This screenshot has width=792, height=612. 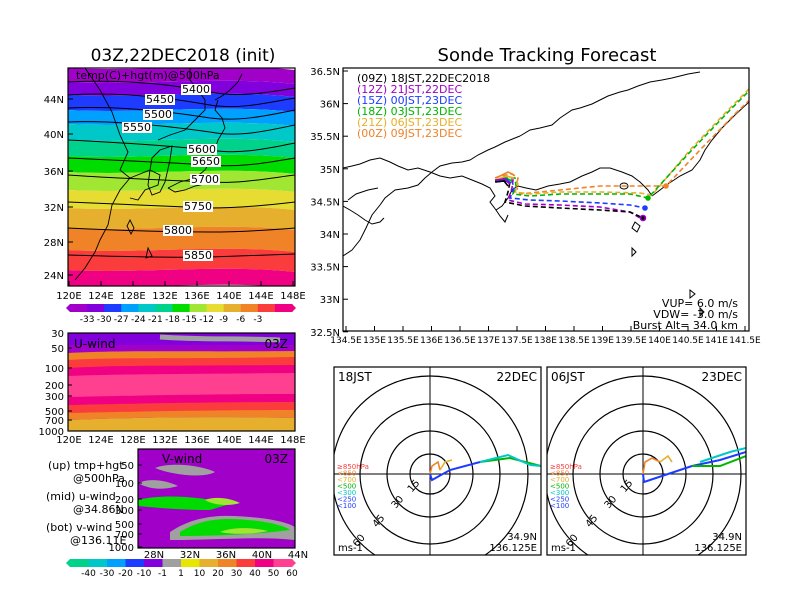 What do you see at coordinates (223, 320) in the screenshot?
I see `cbar-label: -9` at bounding box center [223, 320].